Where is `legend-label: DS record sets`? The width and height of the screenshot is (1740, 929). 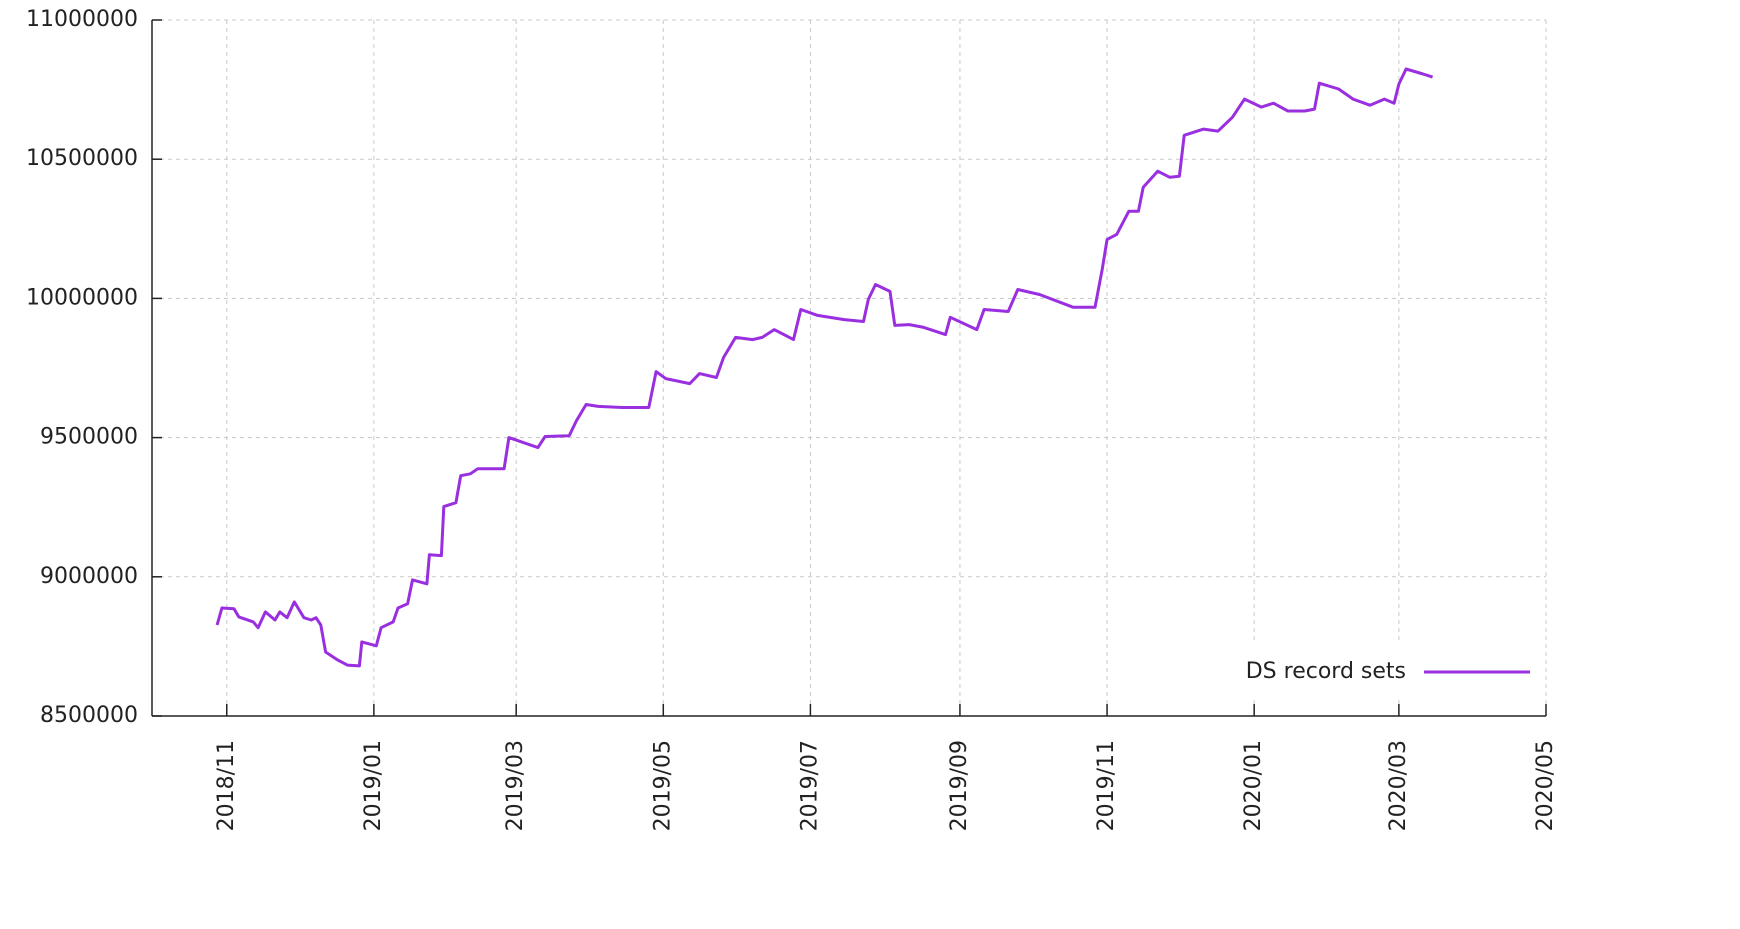 legend-label: DS record sets is located at coordinates (1326, 671).